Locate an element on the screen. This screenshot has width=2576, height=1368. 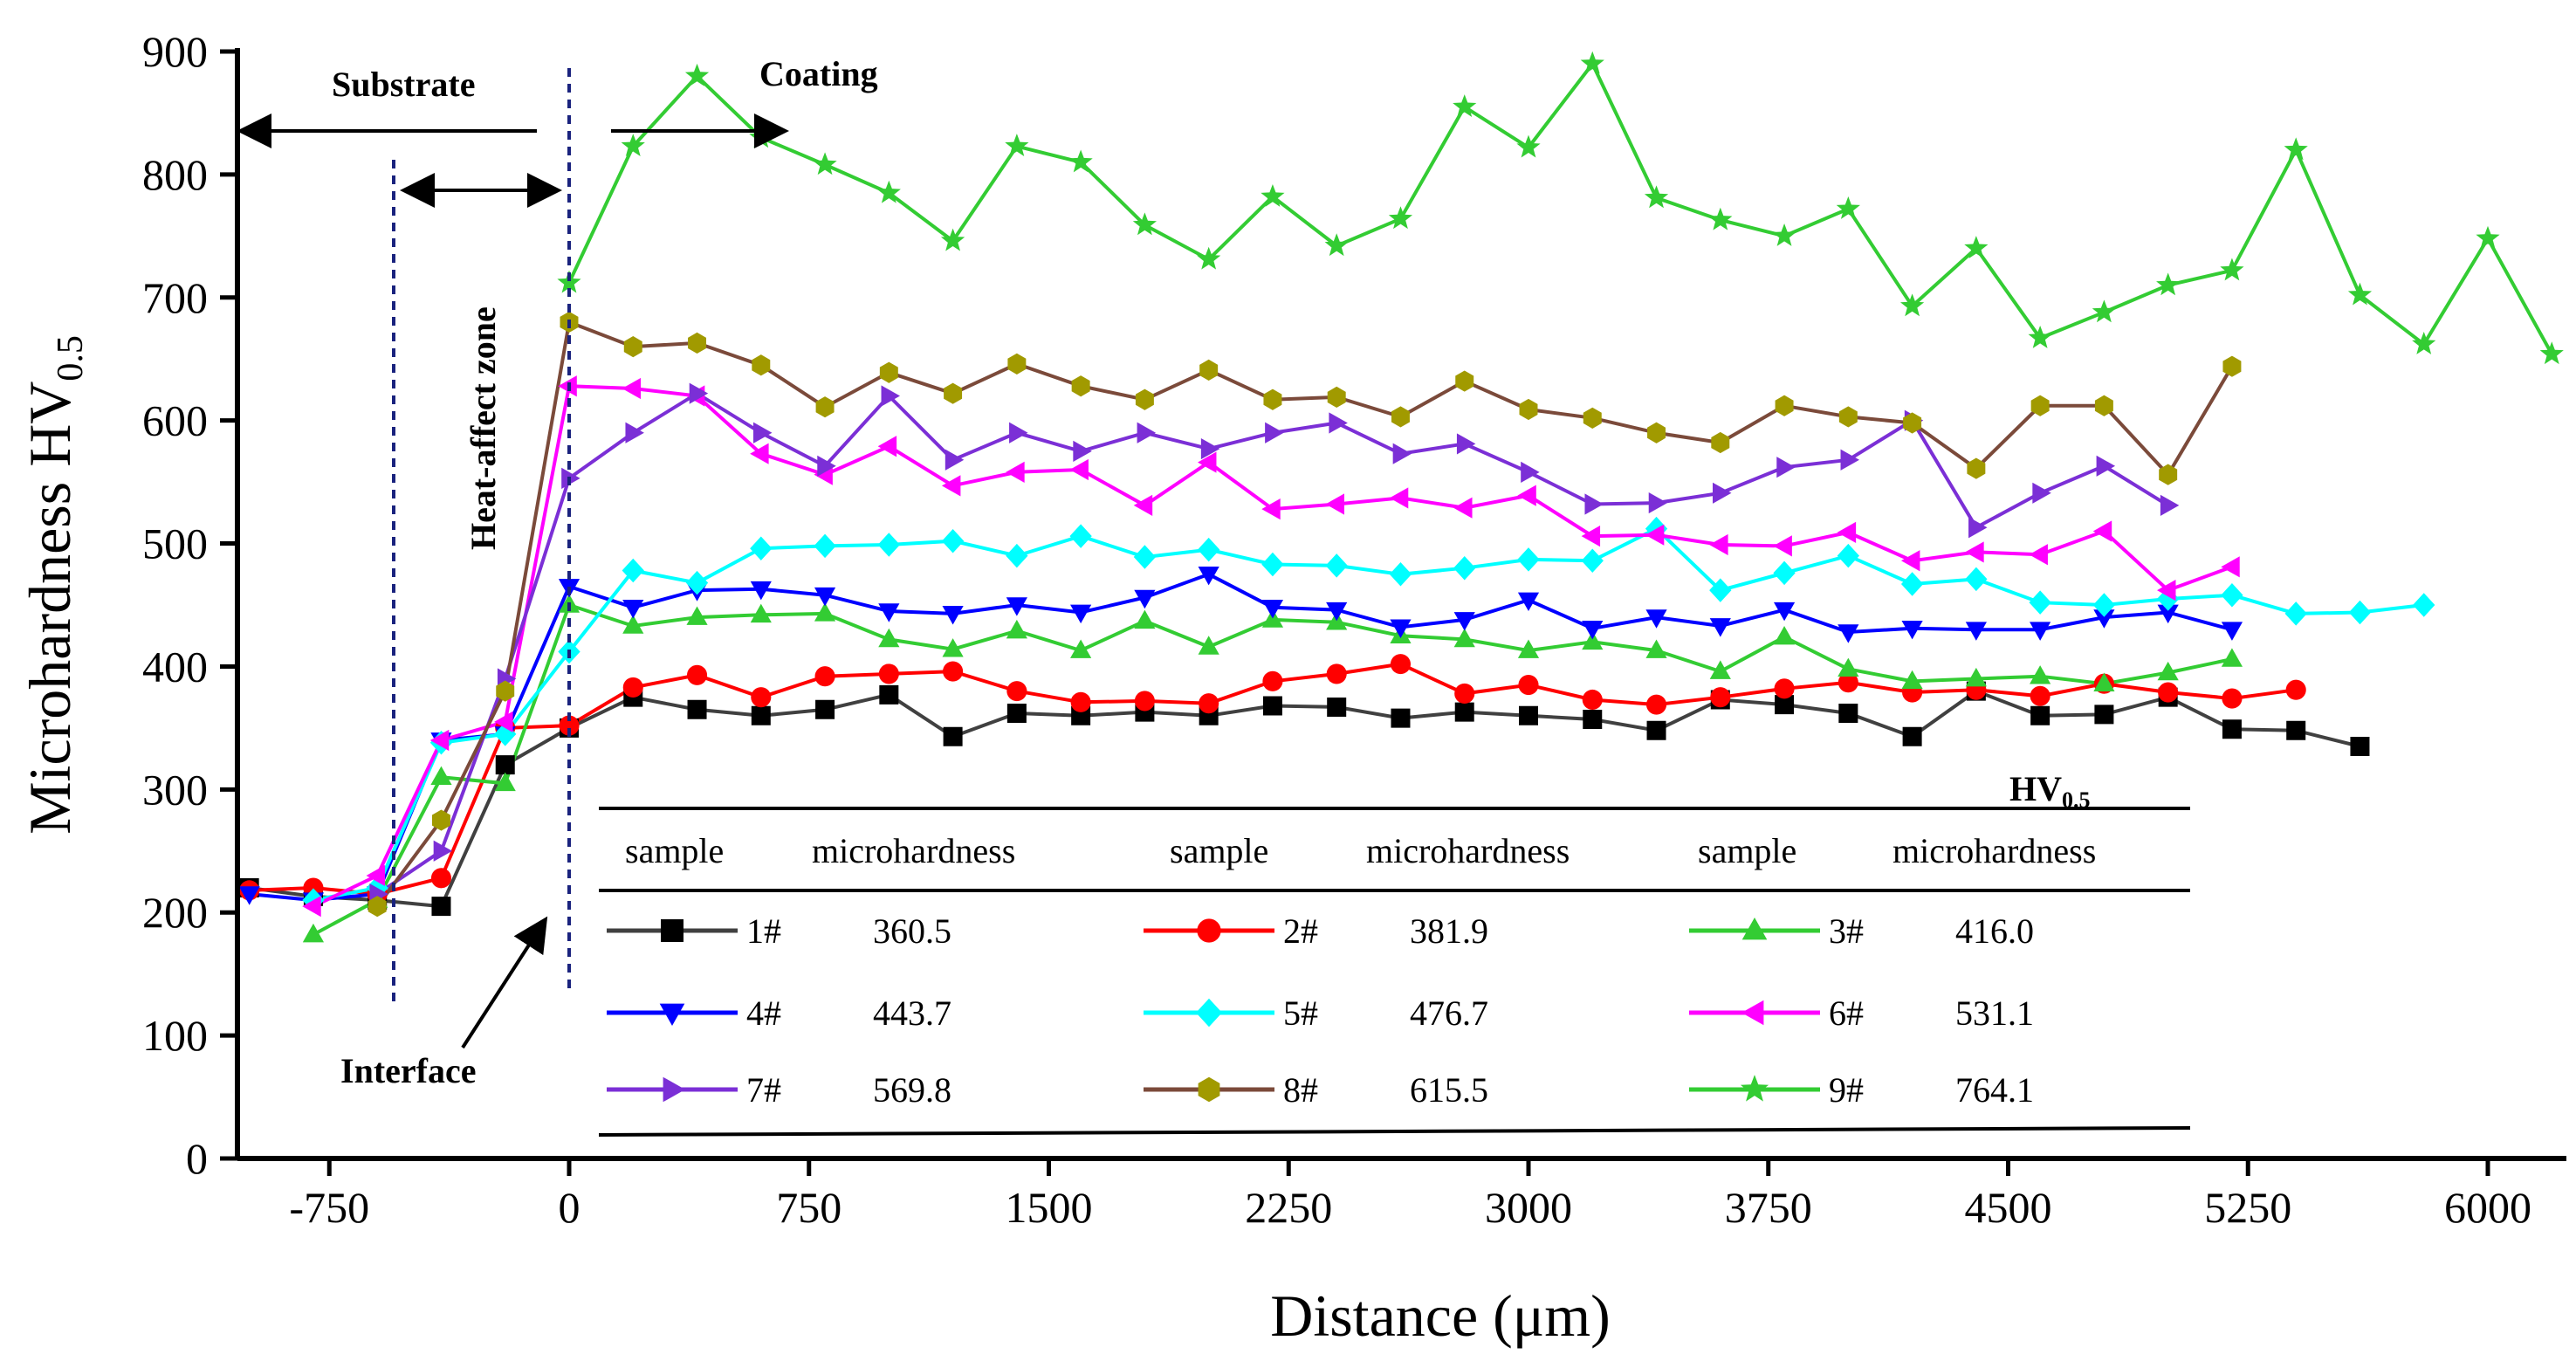
substrate-label: Substrate is located at coordinates (403, 84).